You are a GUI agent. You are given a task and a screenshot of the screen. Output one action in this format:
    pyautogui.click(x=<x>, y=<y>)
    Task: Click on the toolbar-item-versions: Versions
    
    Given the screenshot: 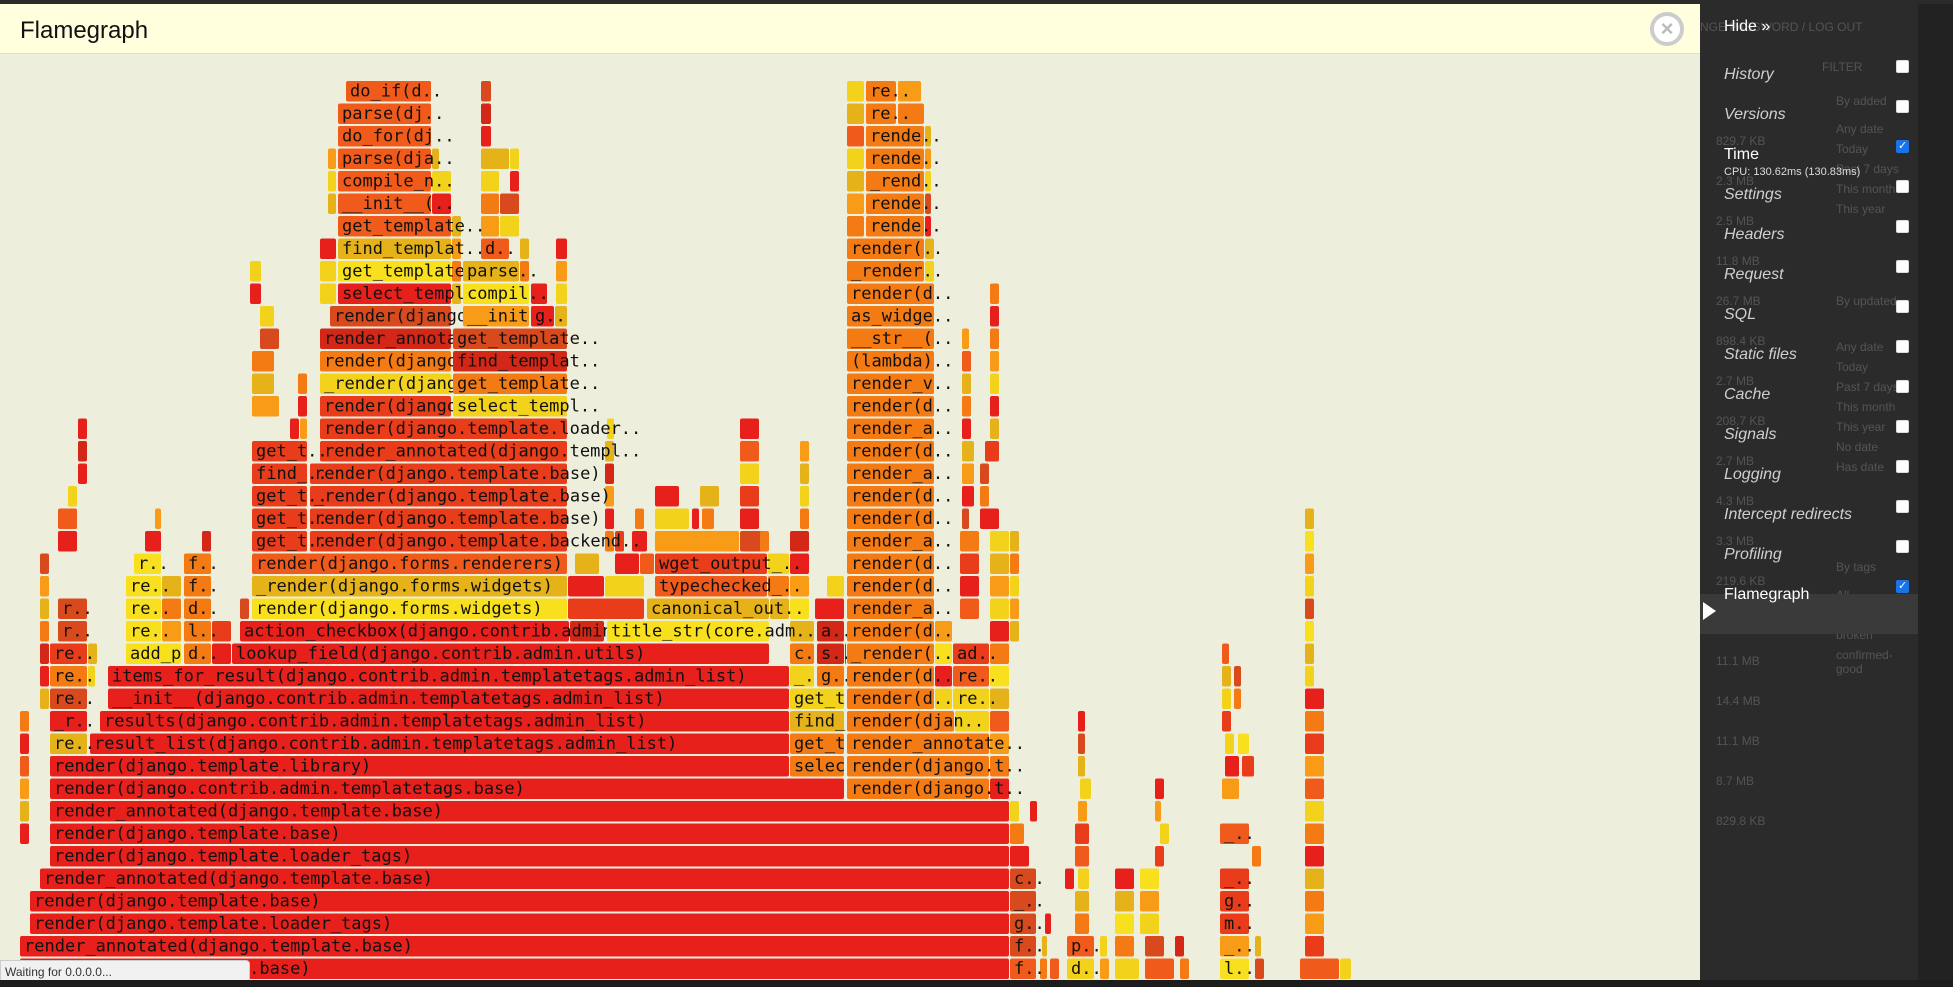 What is the action you would take?
    pyautogui.click(x=1755, y=114)
    